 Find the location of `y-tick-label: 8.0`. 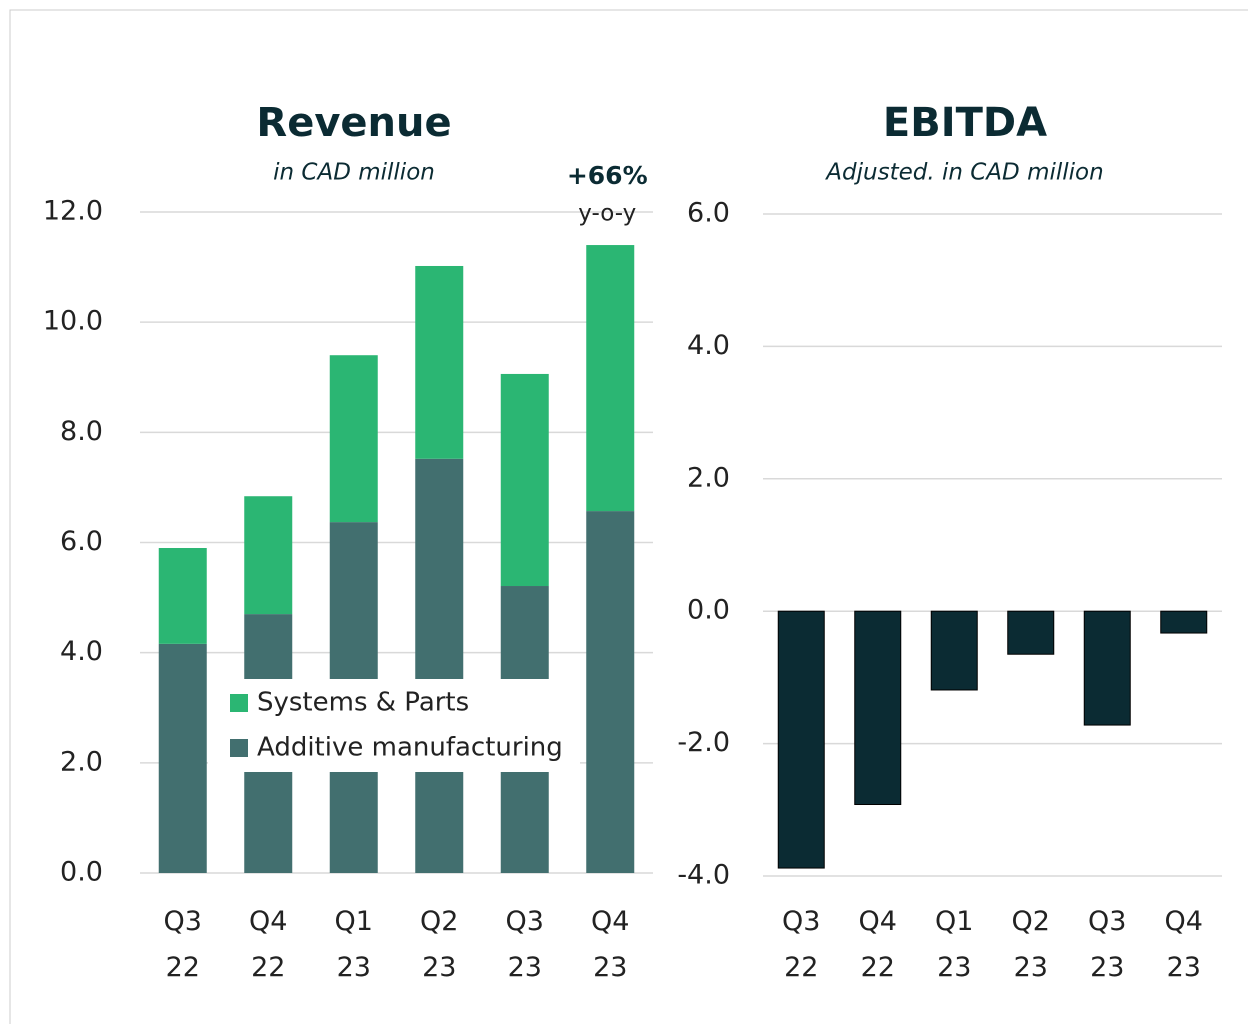

y-tick-label: 8.0 is located at coordinates (81, 431).